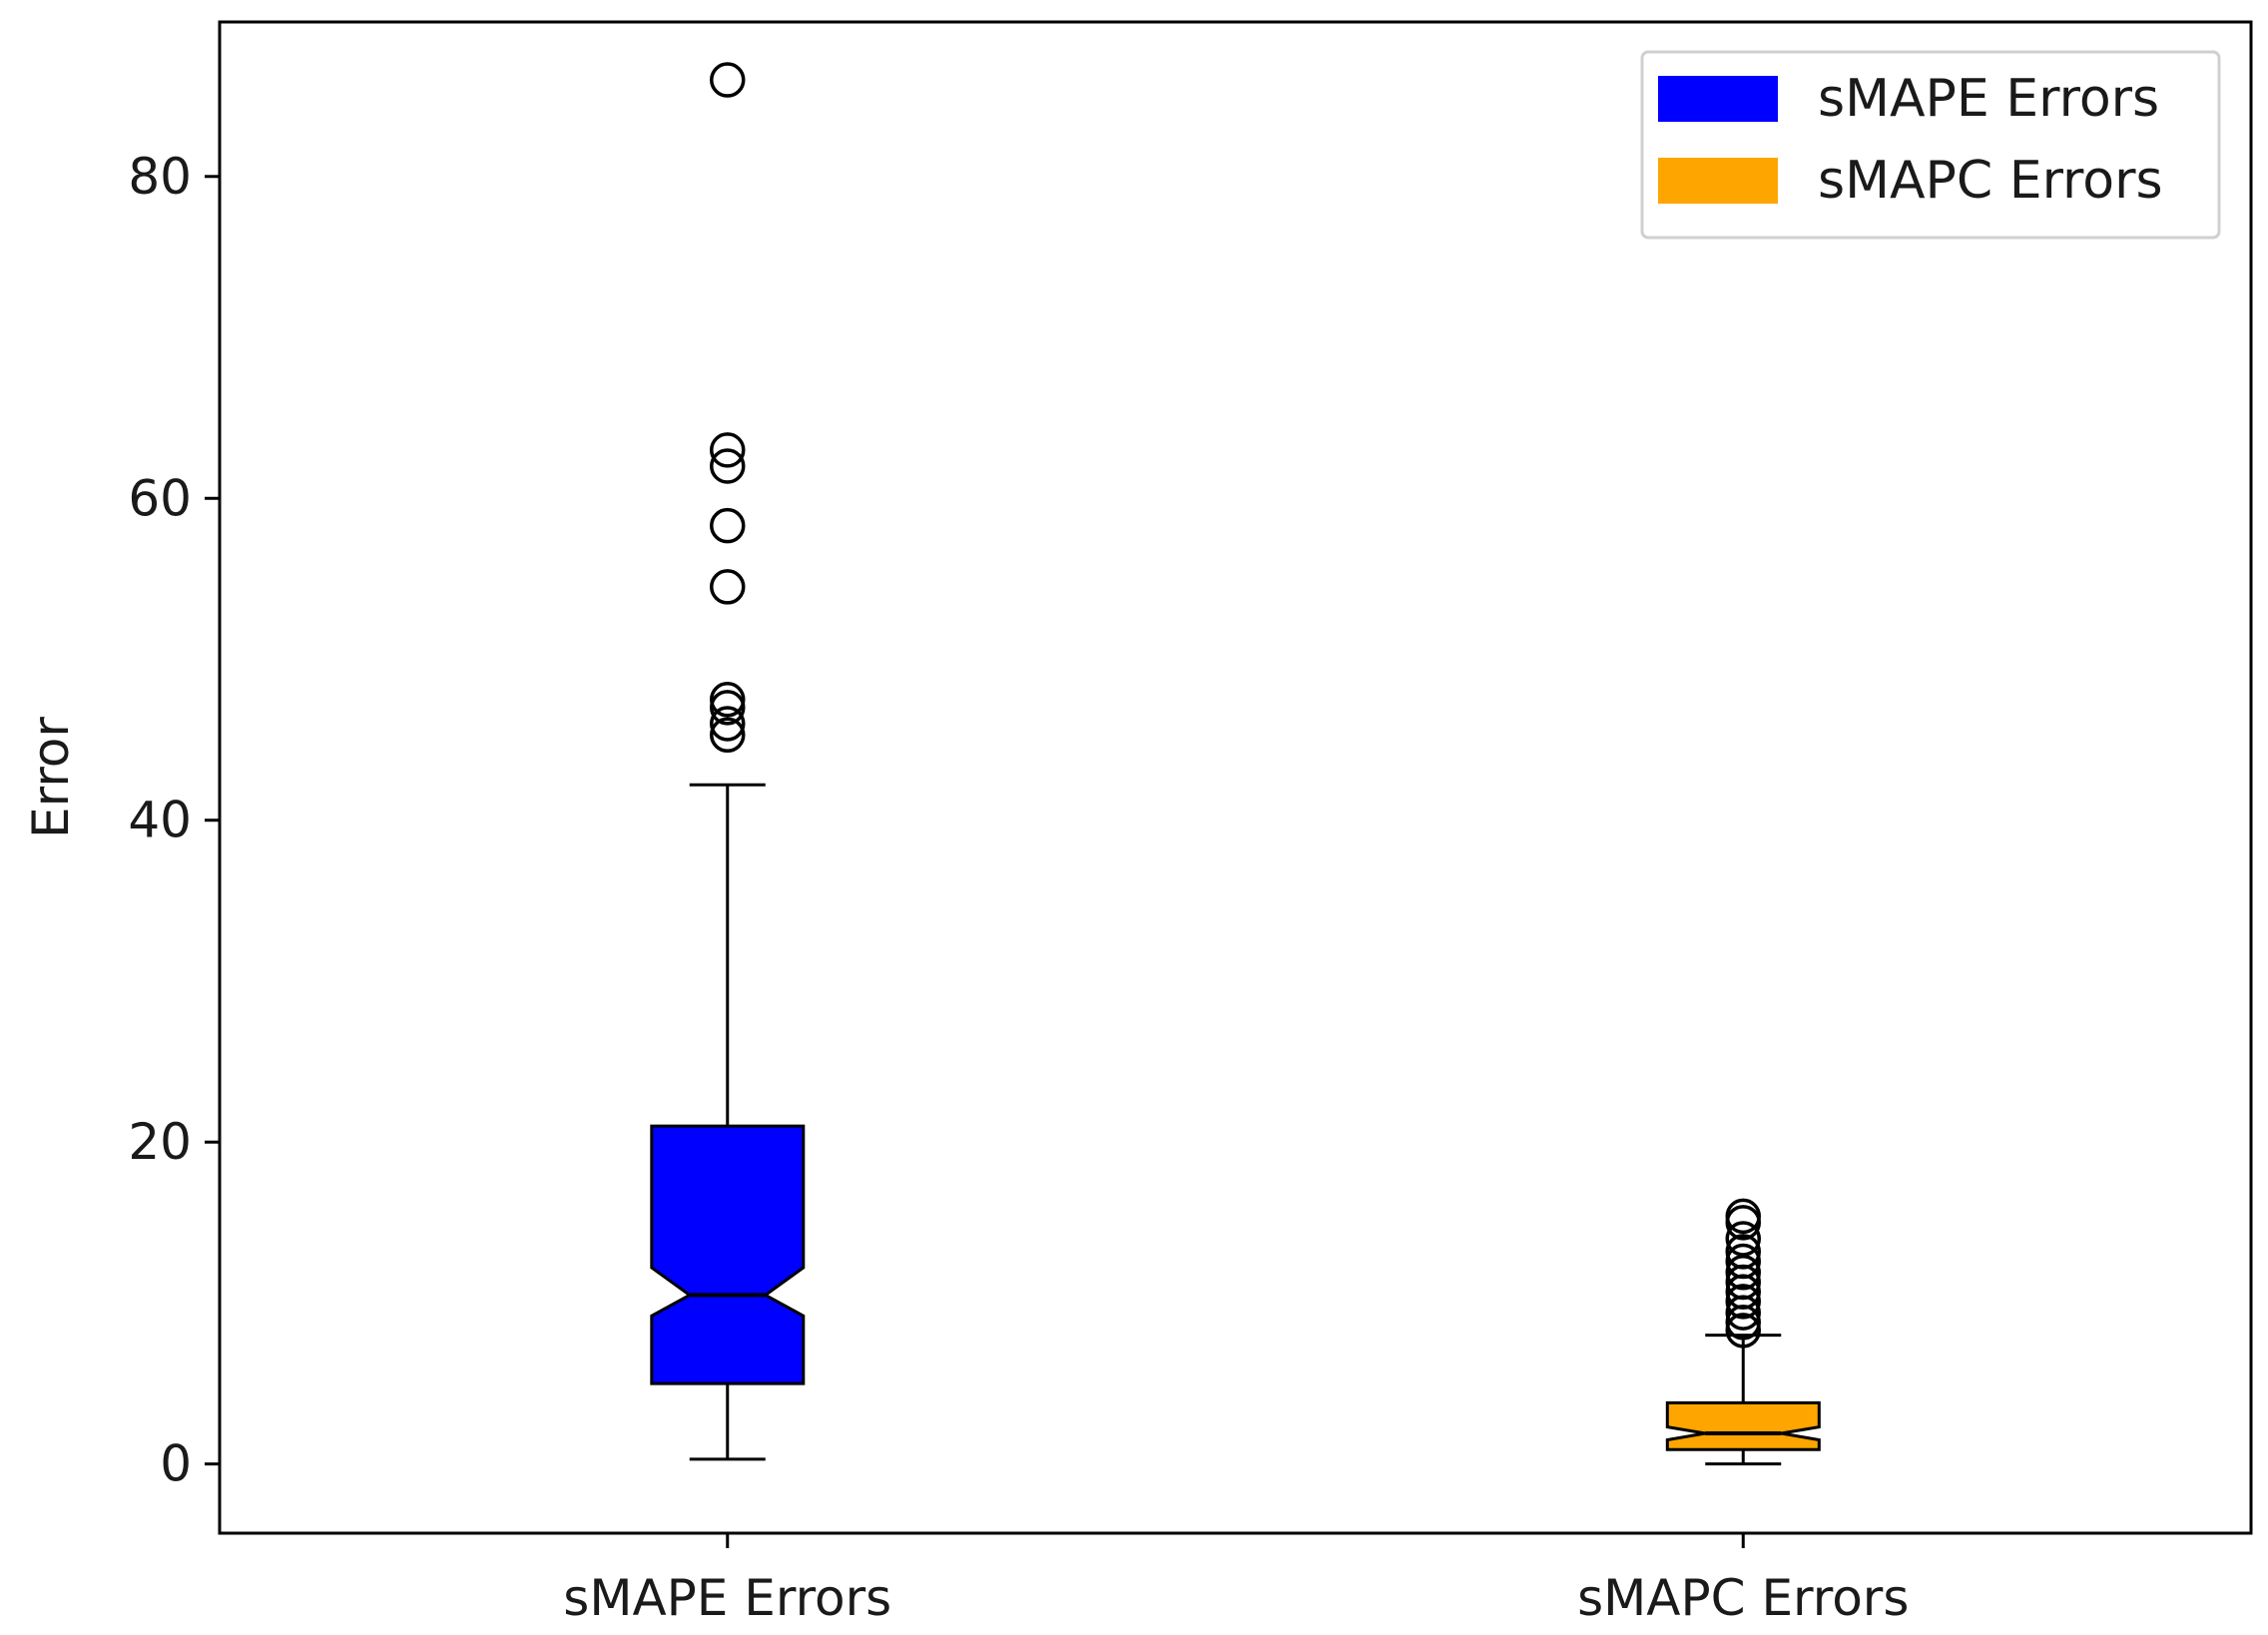  I want to click on y-axis: 0 20 40 60 80, so click(174, 820).